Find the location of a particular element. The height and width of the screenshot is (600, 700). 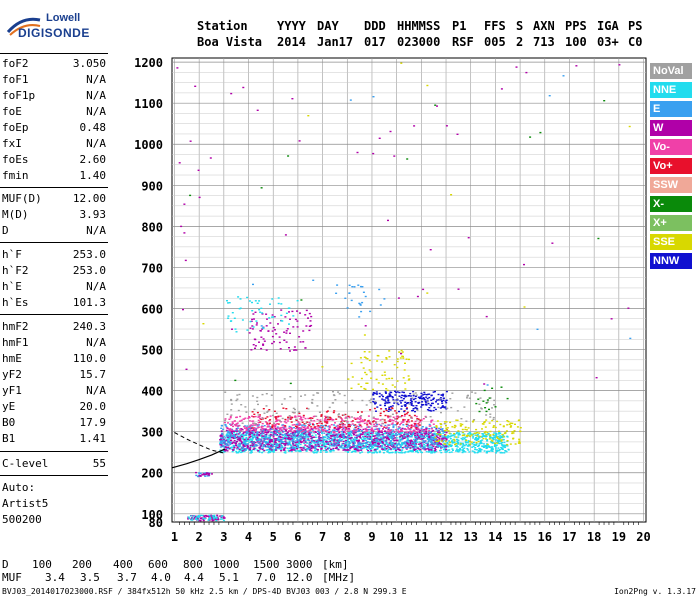

header-value-axn: 713 is located at coordinates (544, 42).